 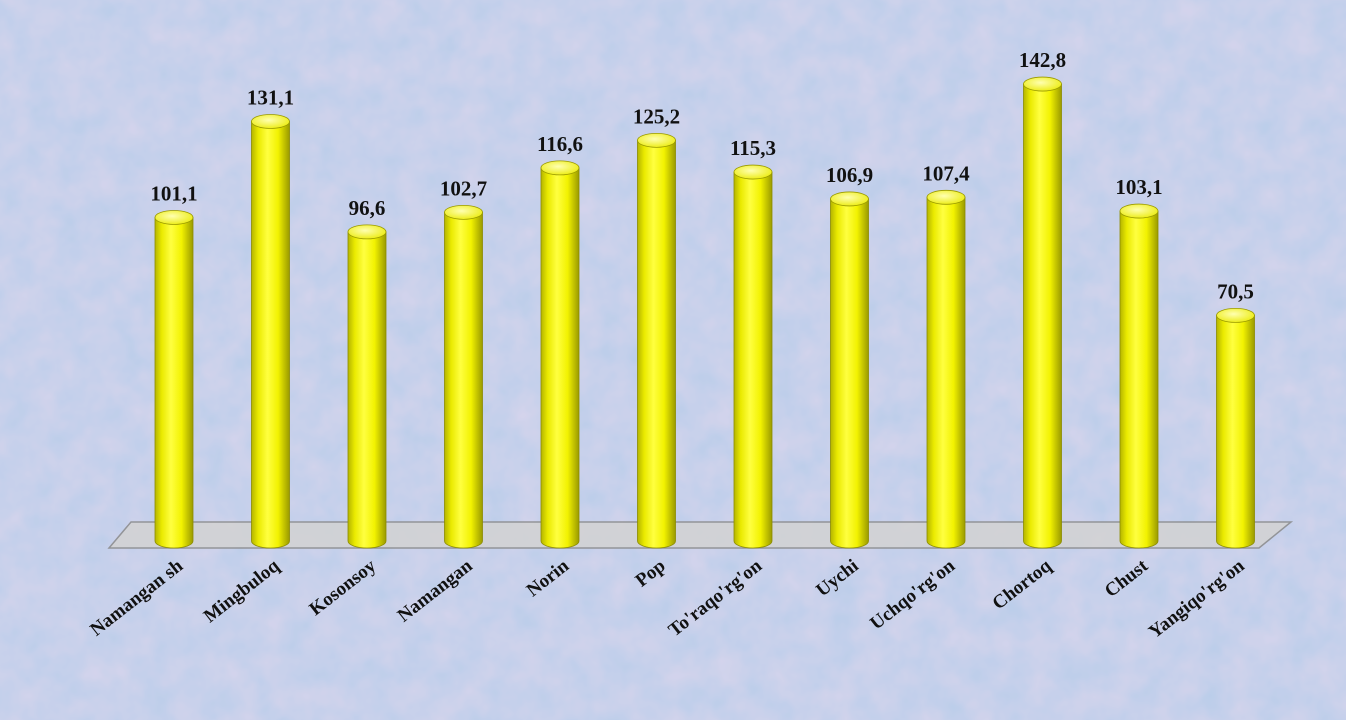 What do you see at coordinates (463, 188) in the screenshot?
I see `value-label: 102,7` at bounding box center [463, 188].